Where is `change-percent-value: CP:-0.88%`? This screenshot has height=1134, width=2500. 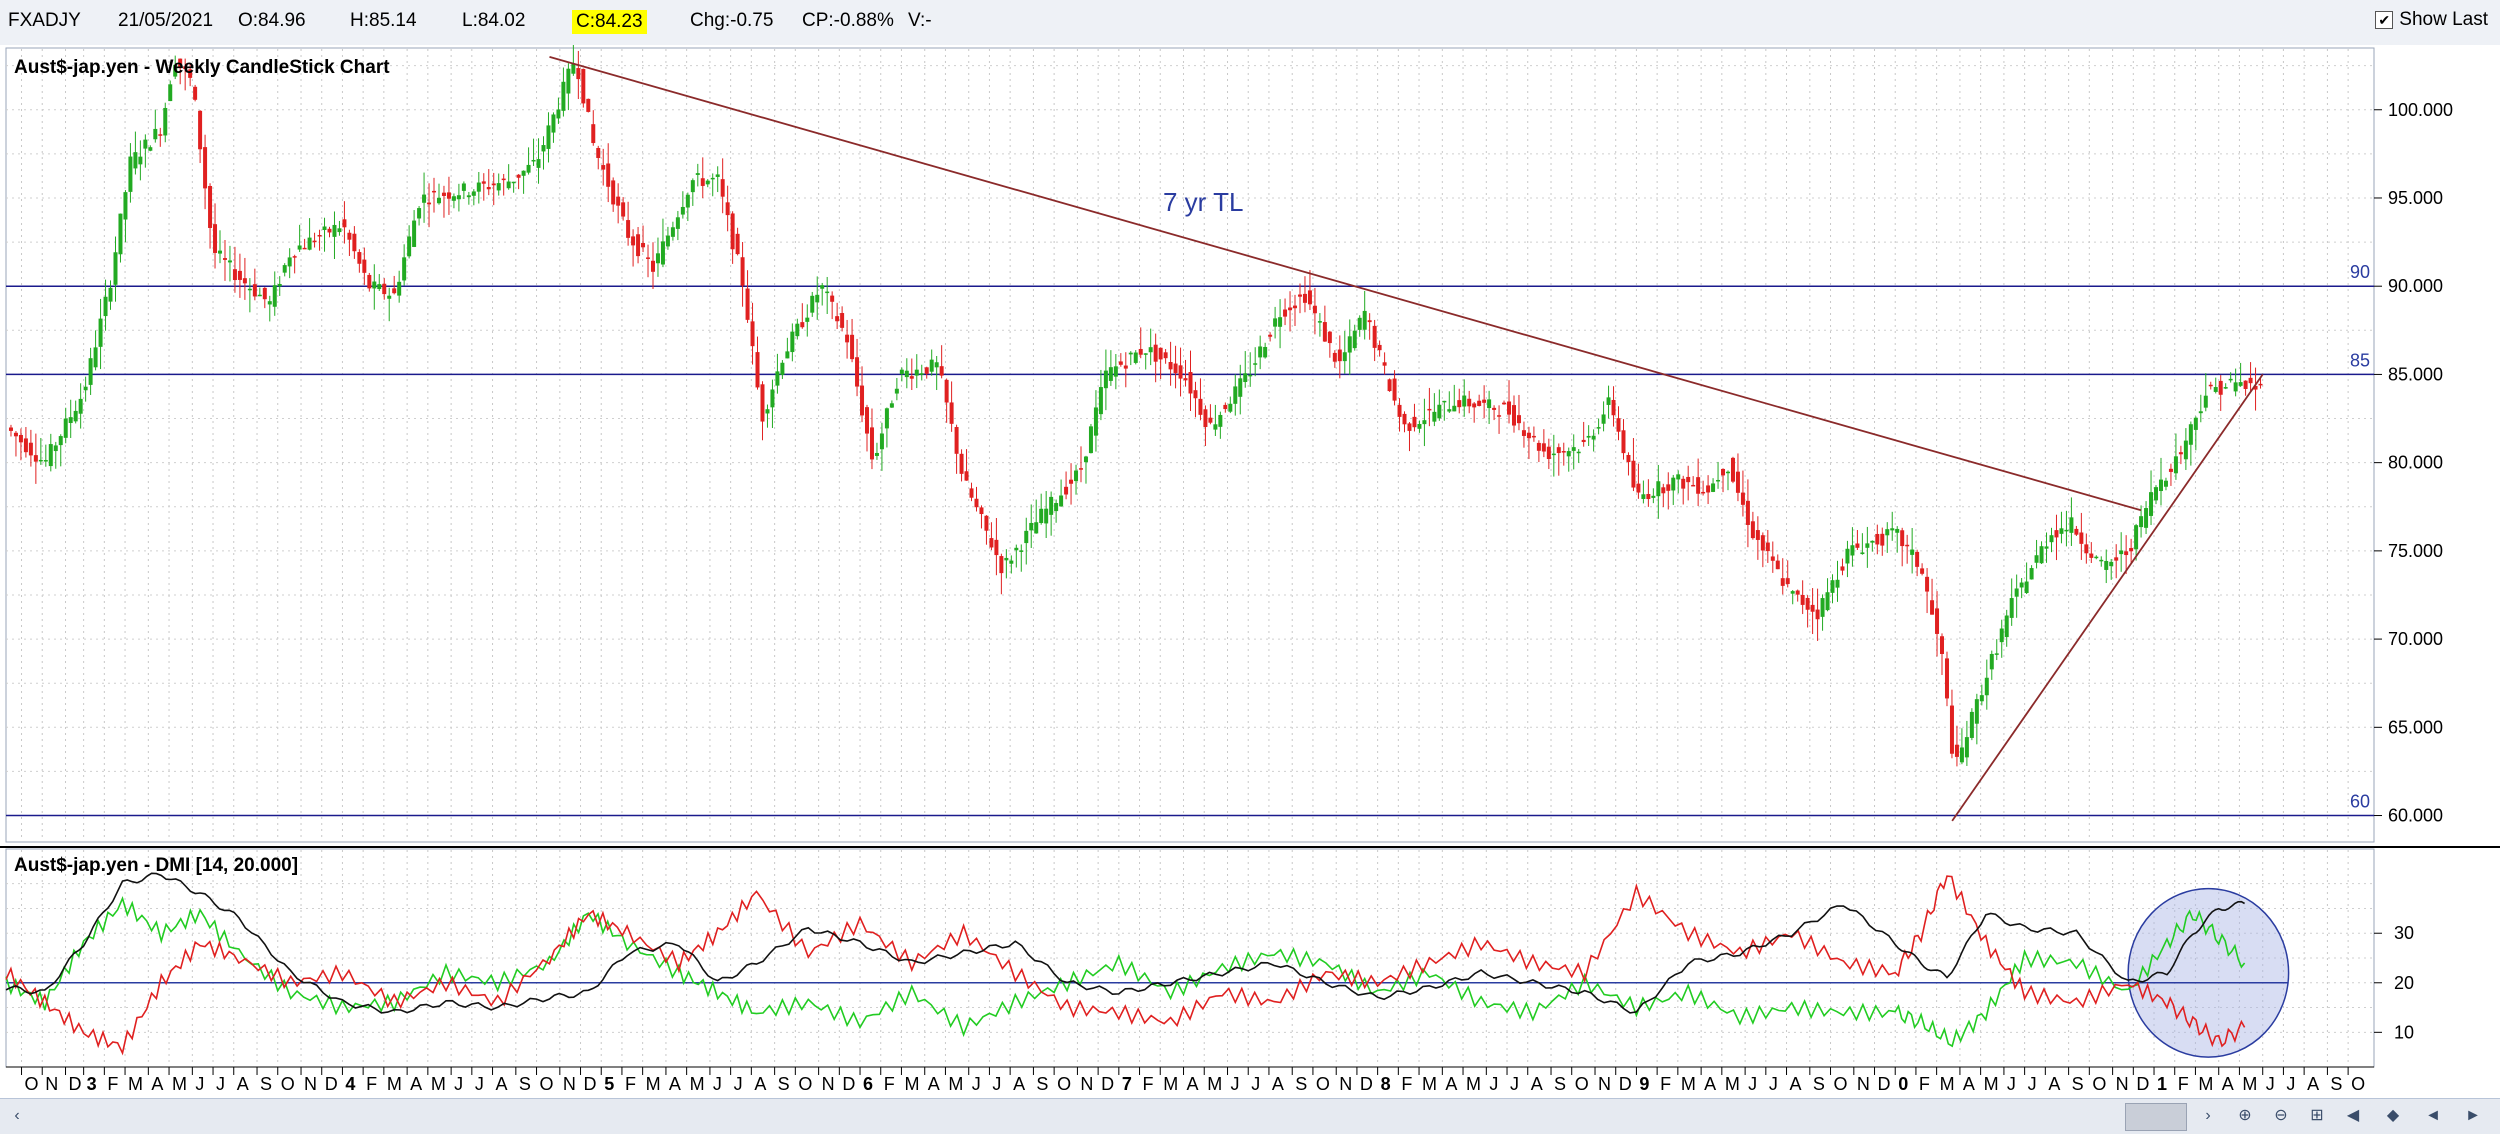
change-percent-value: CP:-0.88% is located at coordinates (848, 20).